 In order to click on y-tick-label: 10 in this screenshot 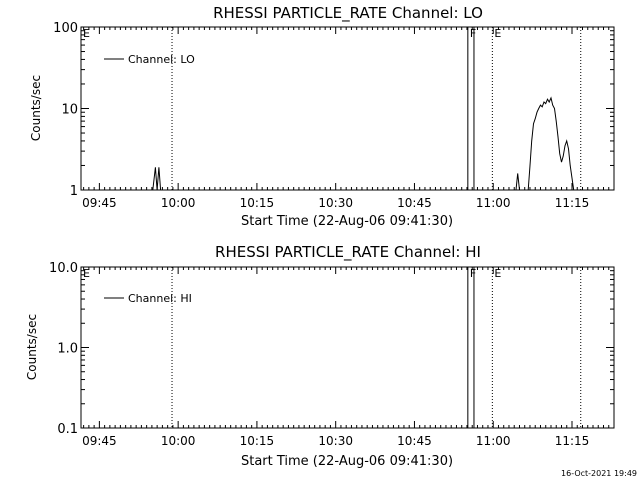, I will do `click(69, 110)`.